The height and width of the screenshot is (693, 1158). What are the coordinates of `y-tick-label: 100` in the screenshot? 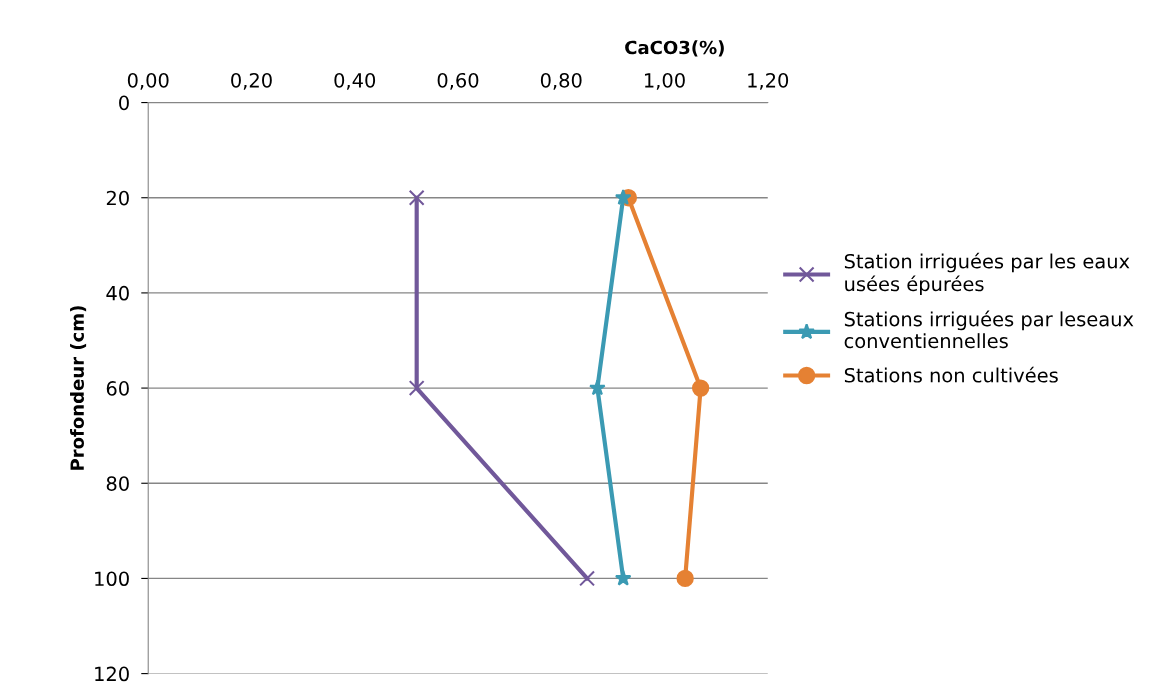 It's located at (112, 579).